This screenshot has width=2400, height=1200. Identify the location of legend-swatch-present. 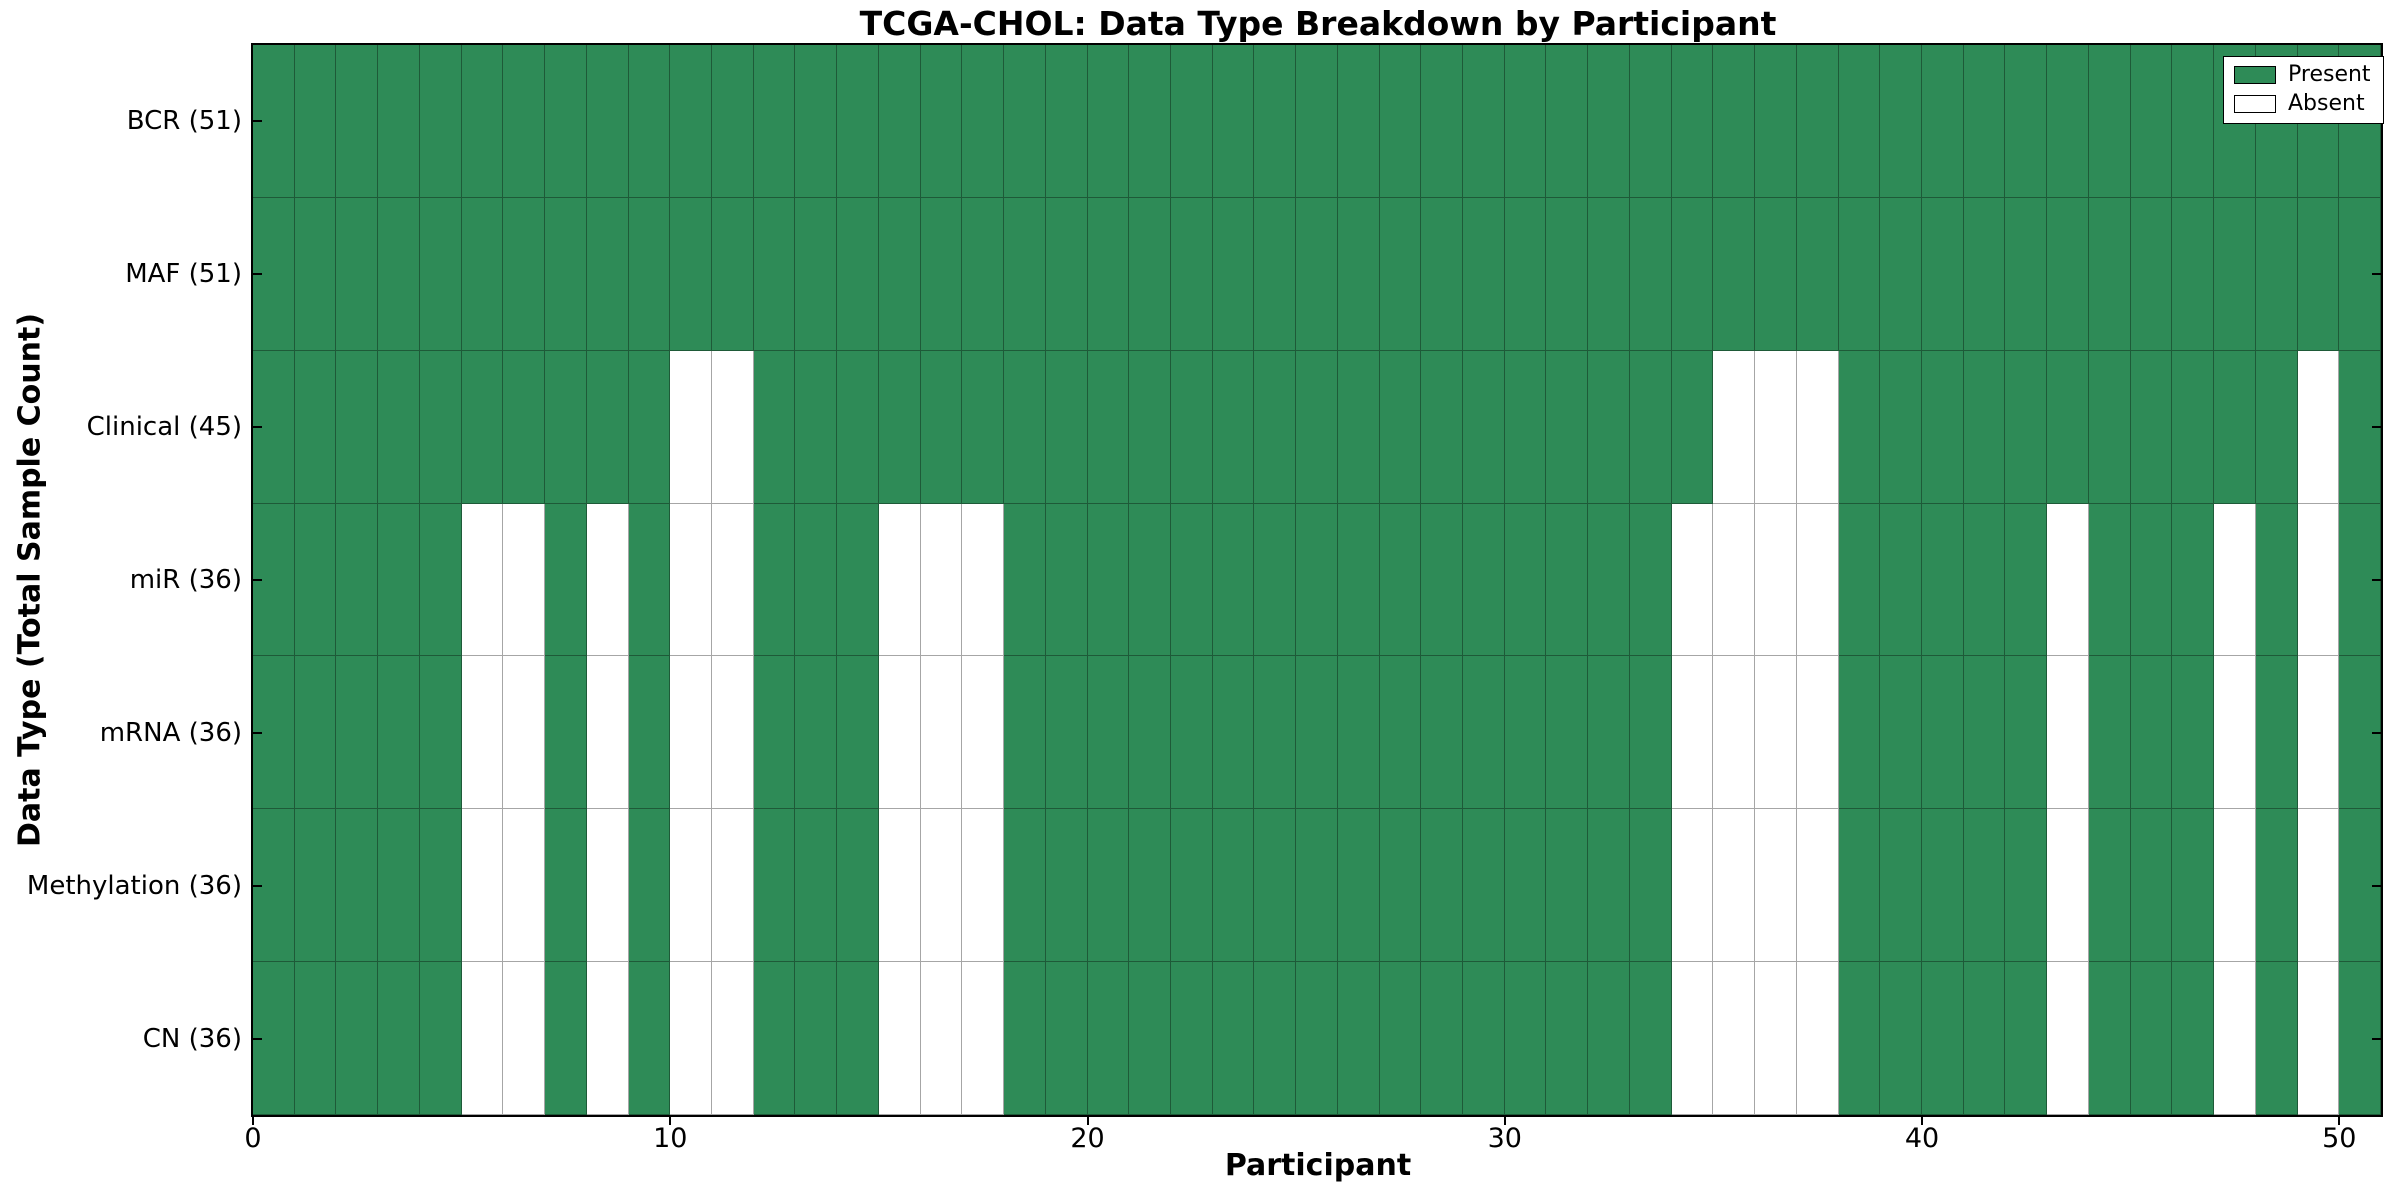
(2255, 75).